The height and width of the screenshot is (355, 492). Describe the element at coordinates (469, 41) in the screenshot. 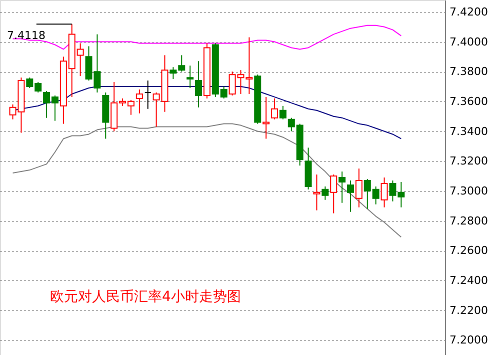

I see `y-tick-label: 7.4000` at that location.